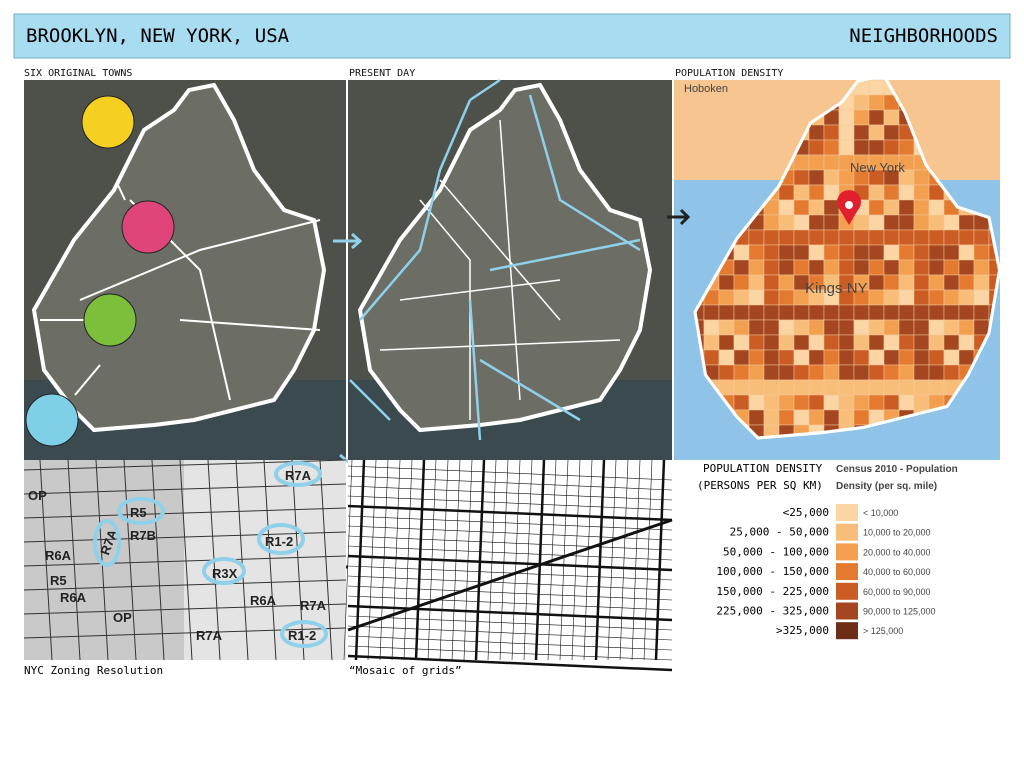 The width and height of the screenshot is (1024, 768). I want to click on legend-mile: 90,000 to 125,000, so click(899, 612).